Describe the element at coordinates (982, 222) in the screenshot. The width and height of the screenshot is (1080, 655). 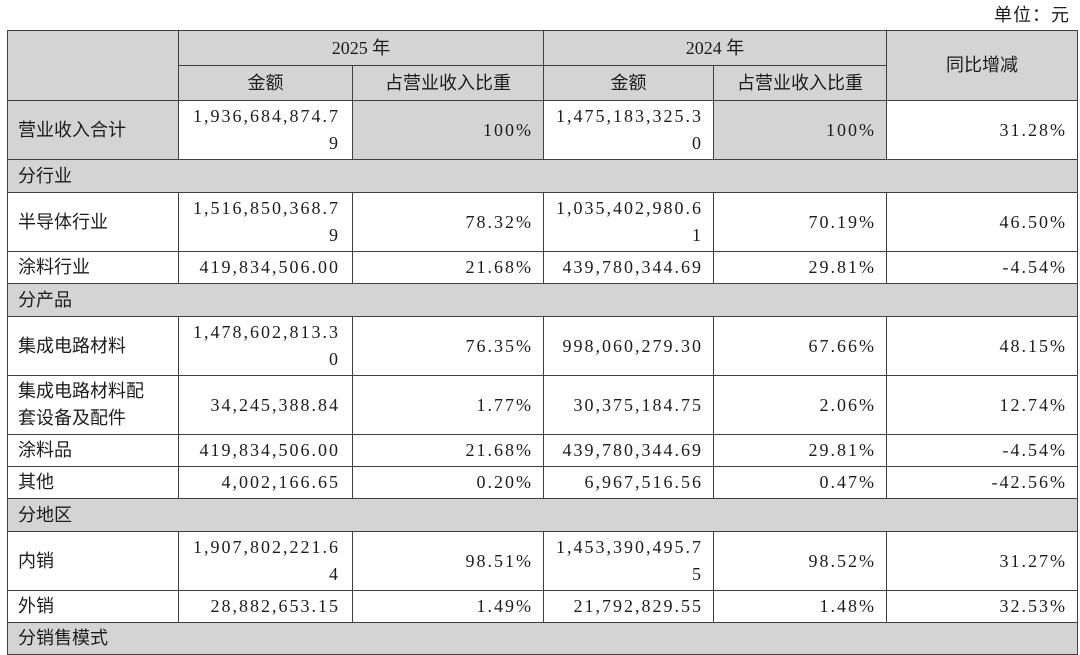
I see `yoy-cell: 46.50%` at that location.